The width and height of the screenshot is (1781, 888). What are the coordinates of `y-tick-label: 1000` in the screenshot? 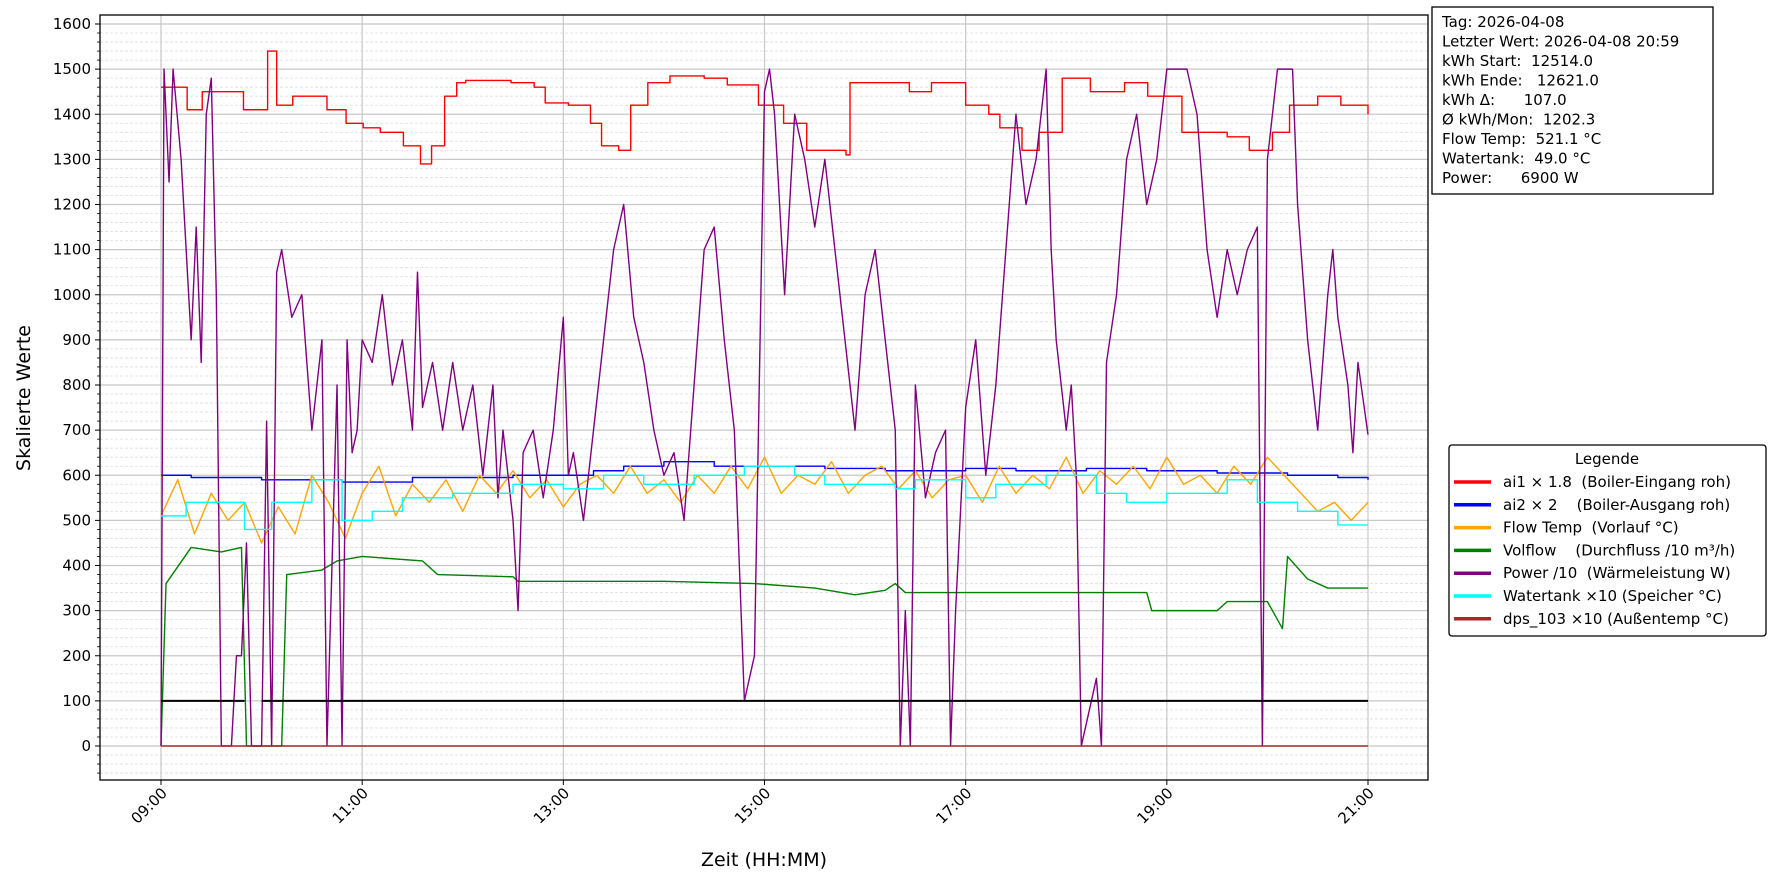 It's located at (72, 295).